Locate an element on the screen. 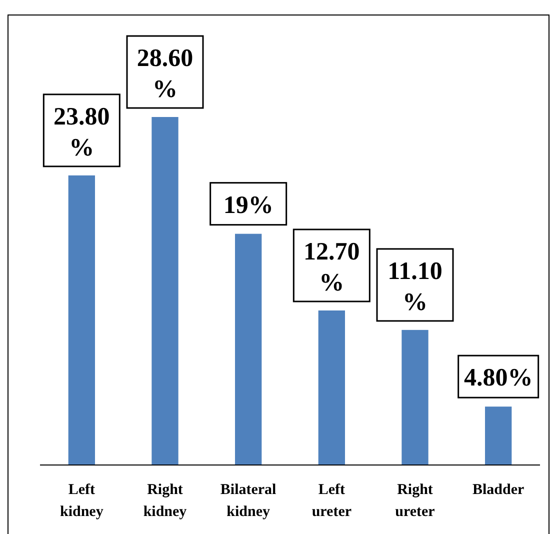  x-tick-label: Bilateral kidney is located at coordinates (248, 501).